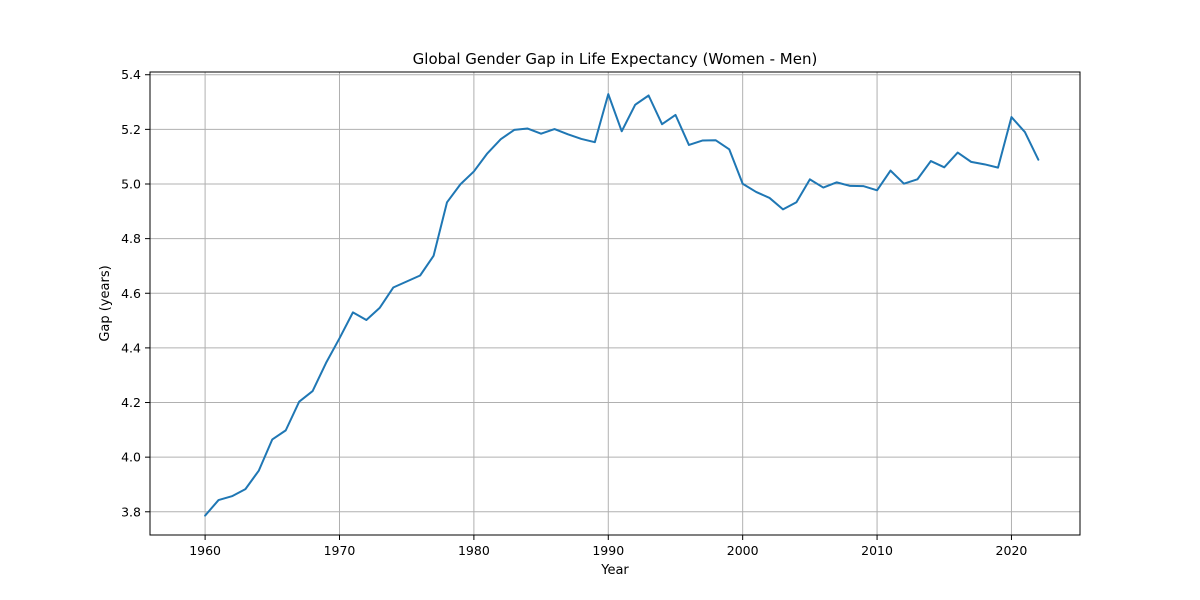  Describe the element at coordinates (205, 550) in the screenshot. I see `x-tick-label: 1960` at that location.